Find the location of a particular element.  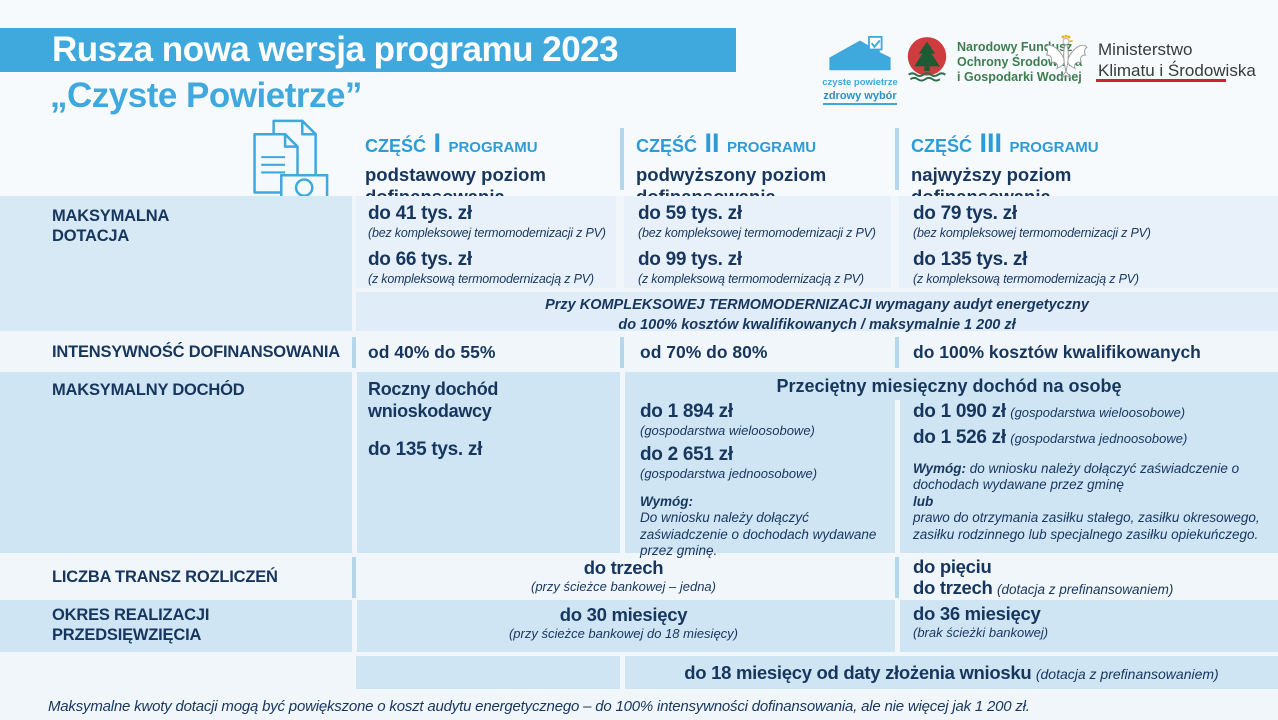

part1-title: CZĘŚĆ I PROGRAMU is located at coordinates (495, 143).